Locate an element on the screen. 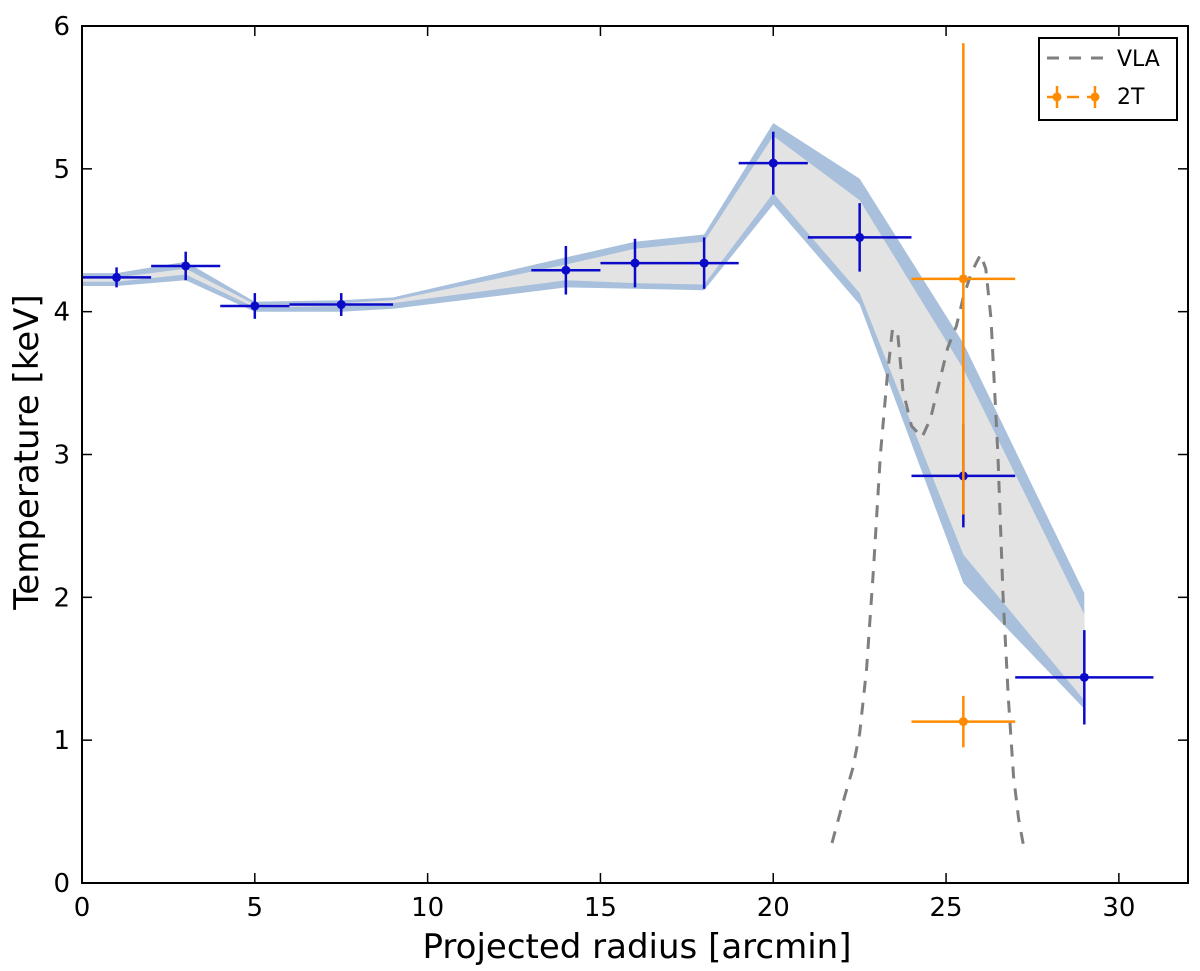 The width and height of the screenshot is (1200, 971). legend-box is located at coordinates (1108, 79).